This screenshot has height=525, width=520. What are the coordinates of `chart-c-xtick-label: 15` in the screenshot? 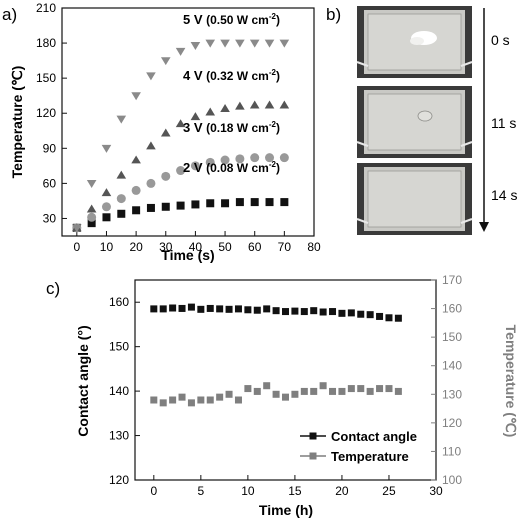 It's located at (295, 491).